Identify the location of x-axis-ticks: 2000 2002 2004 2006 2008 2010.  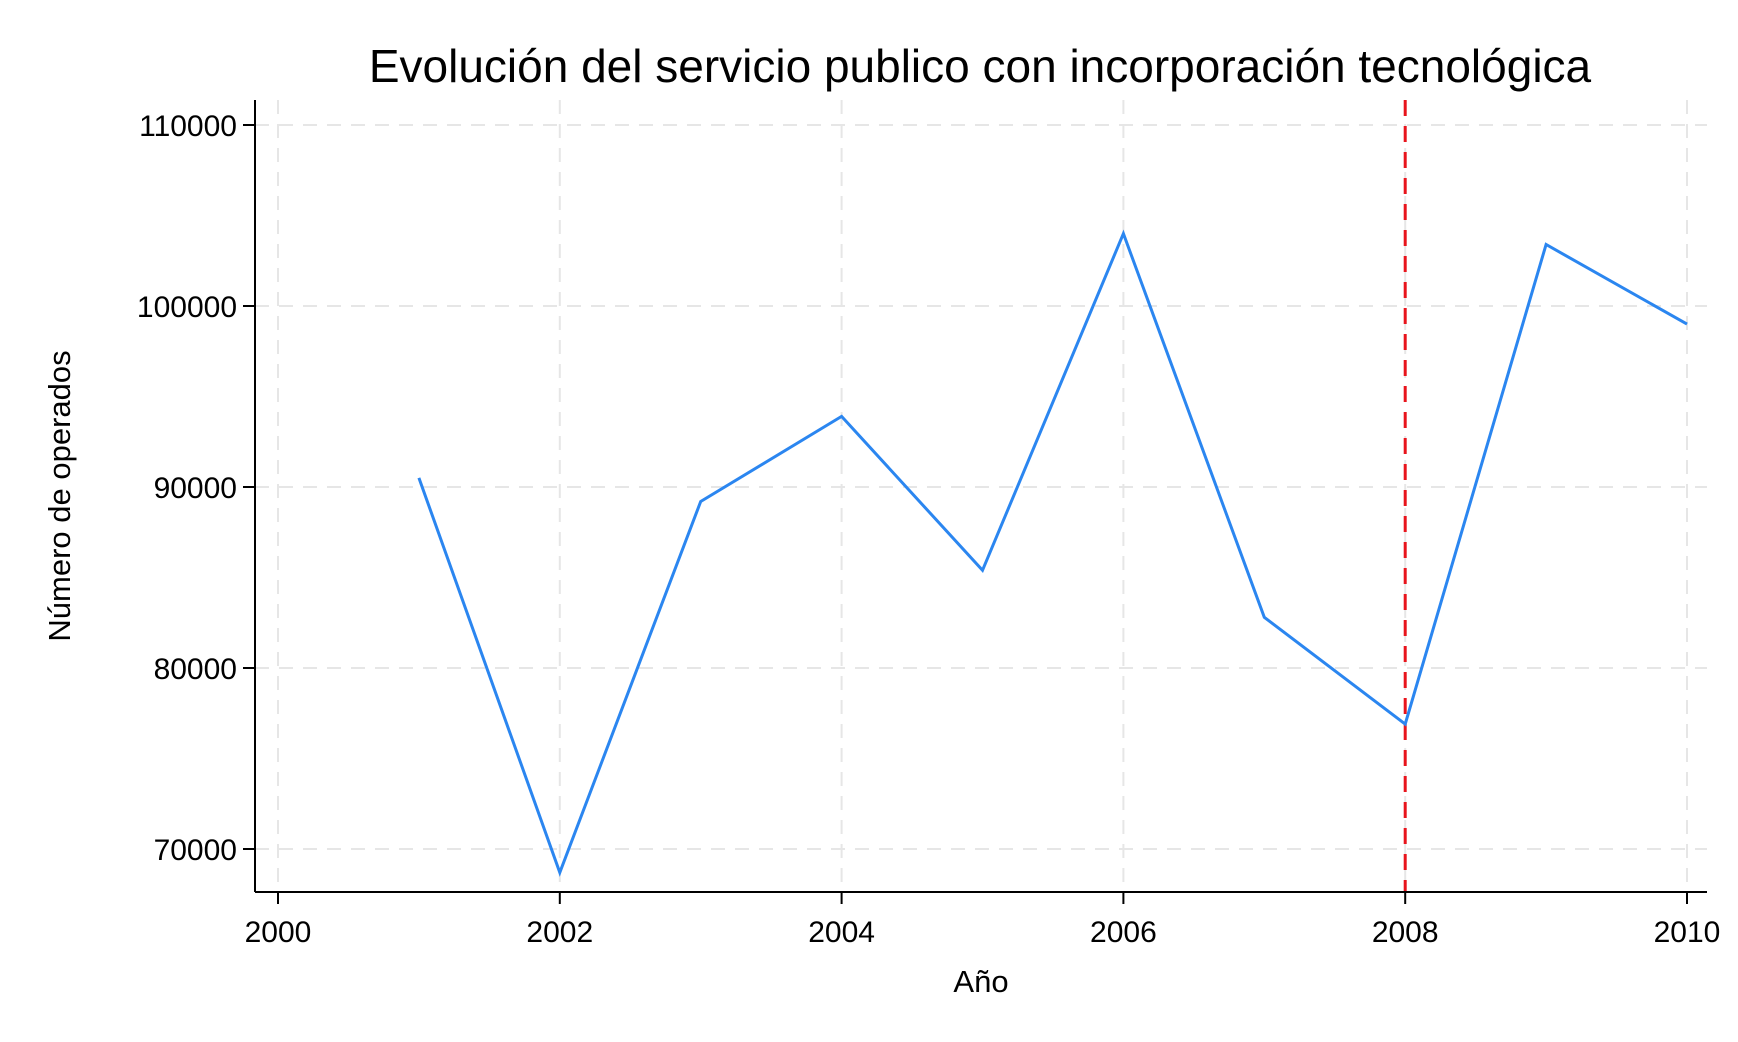
(983, 920).